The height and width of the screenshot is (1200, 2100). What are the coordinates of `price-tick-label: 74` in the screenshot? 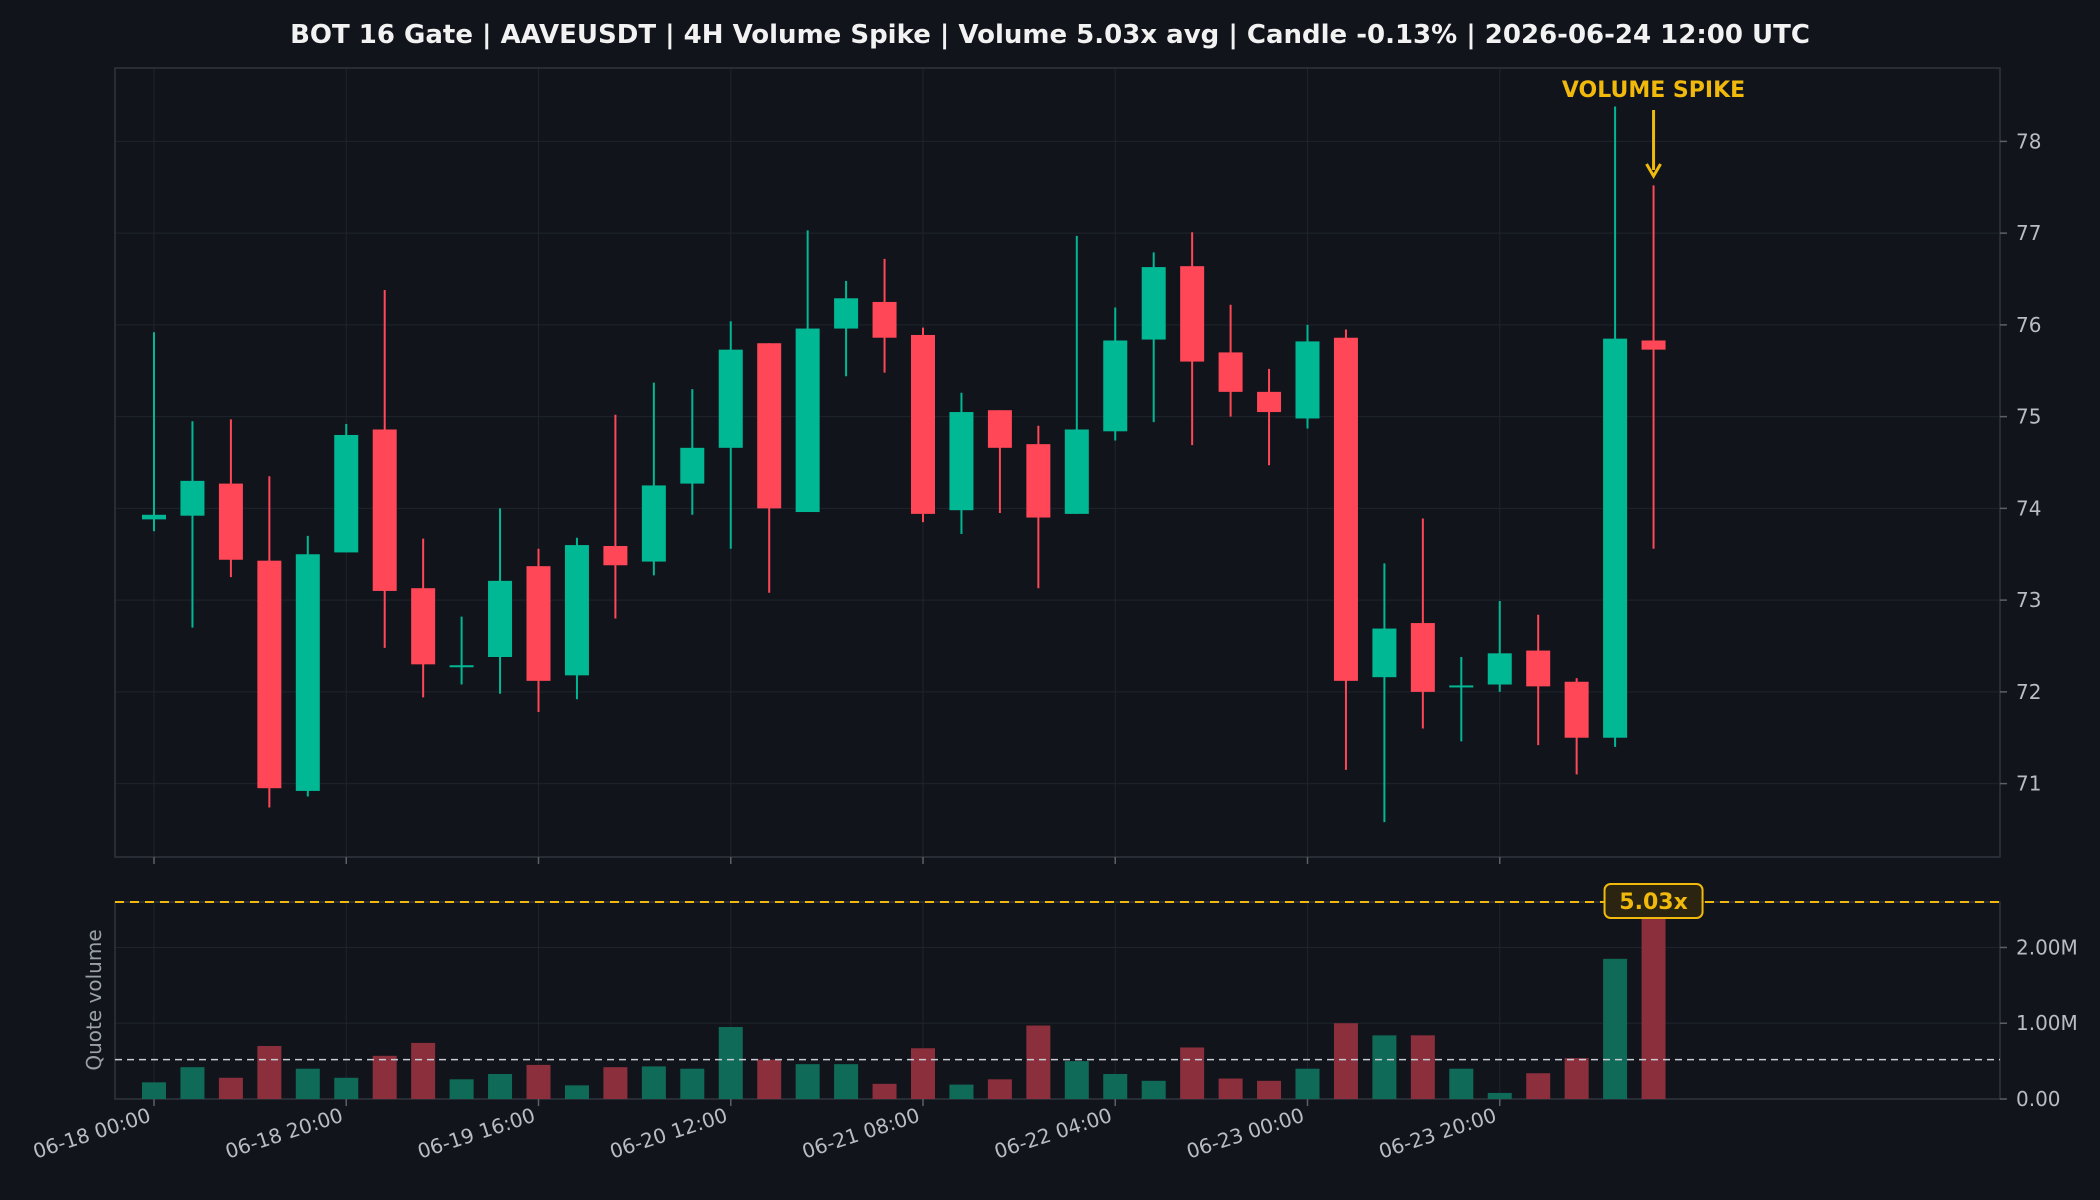 It's located at (2028, 508).